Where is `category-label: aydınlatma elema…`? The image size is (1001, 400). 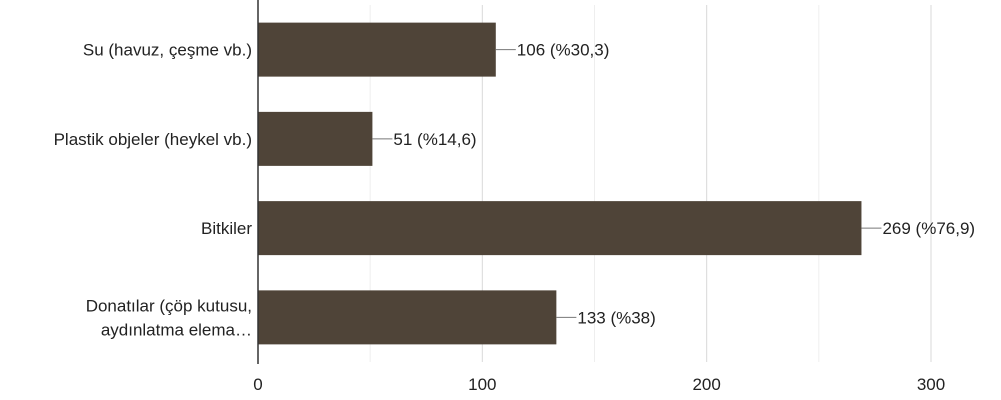 category-label: aydınlatma elema… is located at coordinates (176, 329).